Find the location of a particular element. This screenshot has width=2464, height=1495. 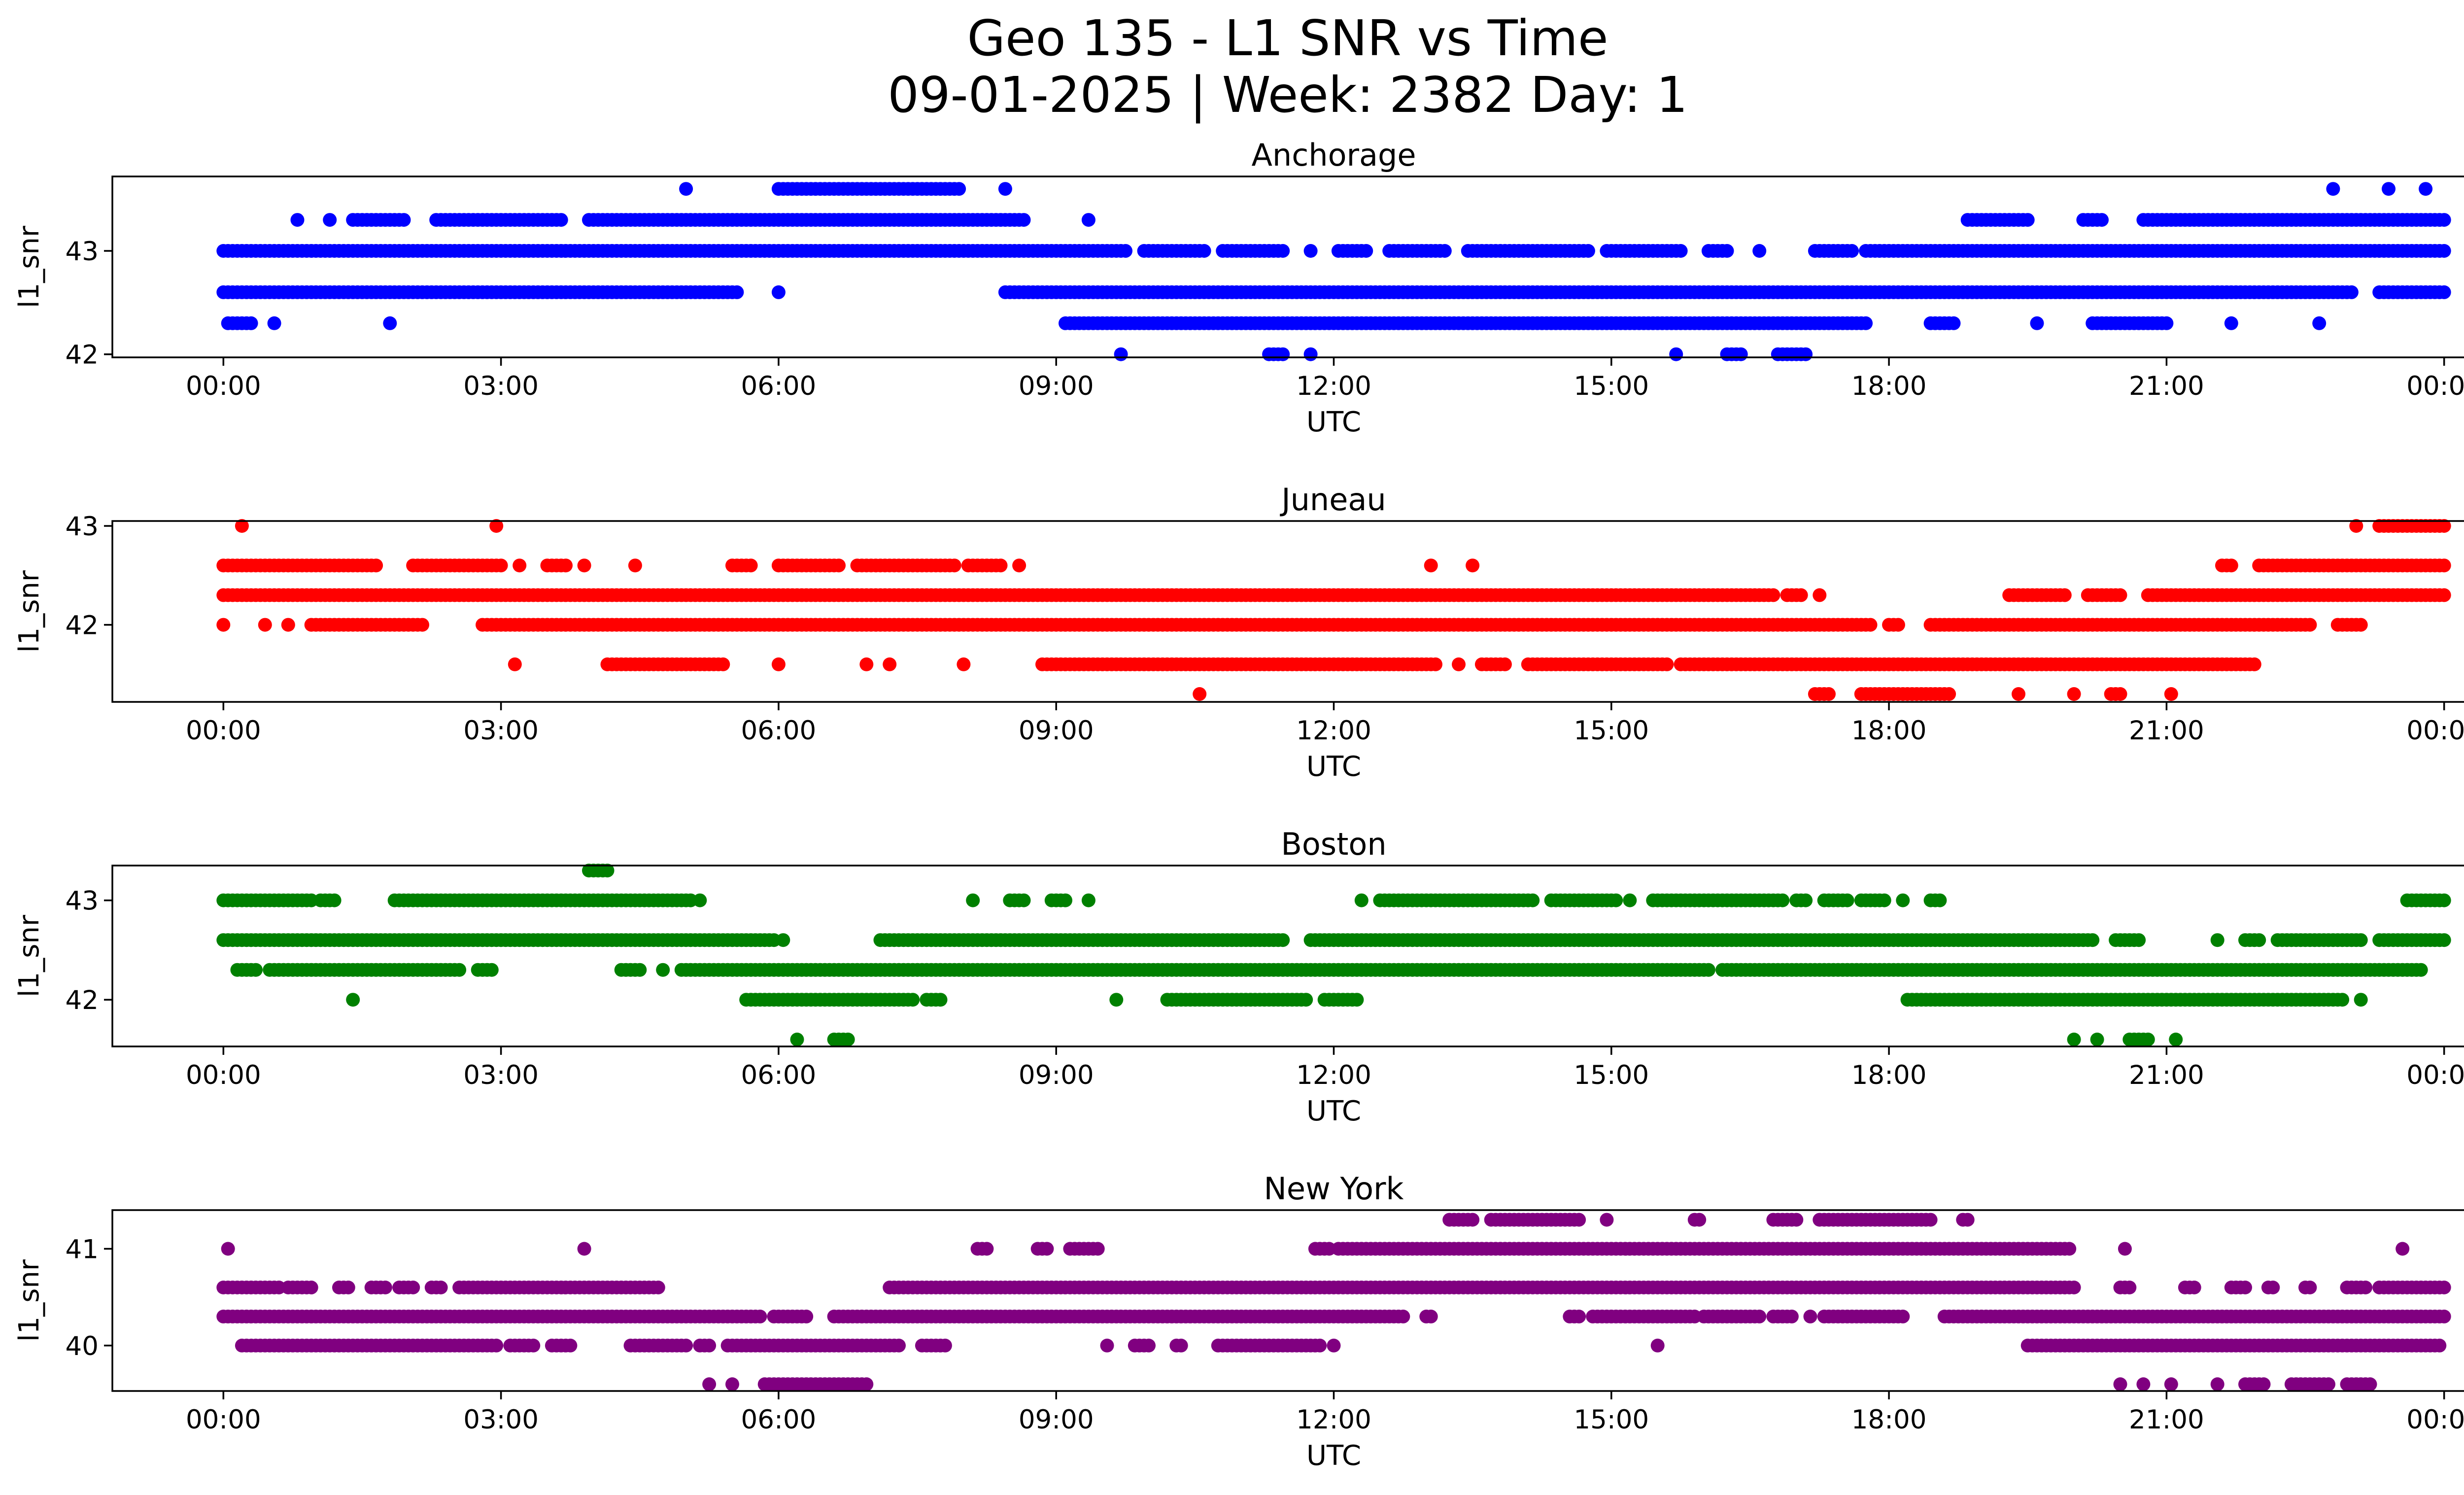

x-tick-label: 03:00 is located at coordinates (501, 1075).